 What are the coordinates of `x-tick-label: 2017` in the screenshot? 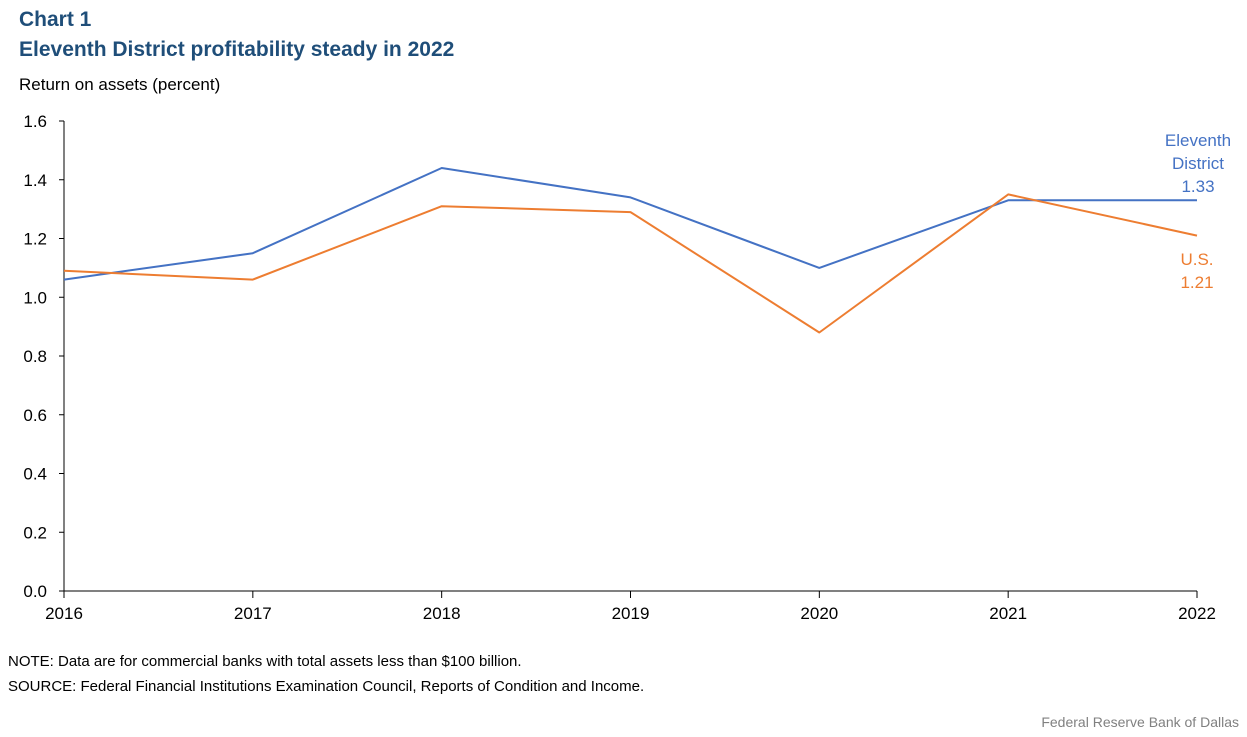 It's located at (253, 613).